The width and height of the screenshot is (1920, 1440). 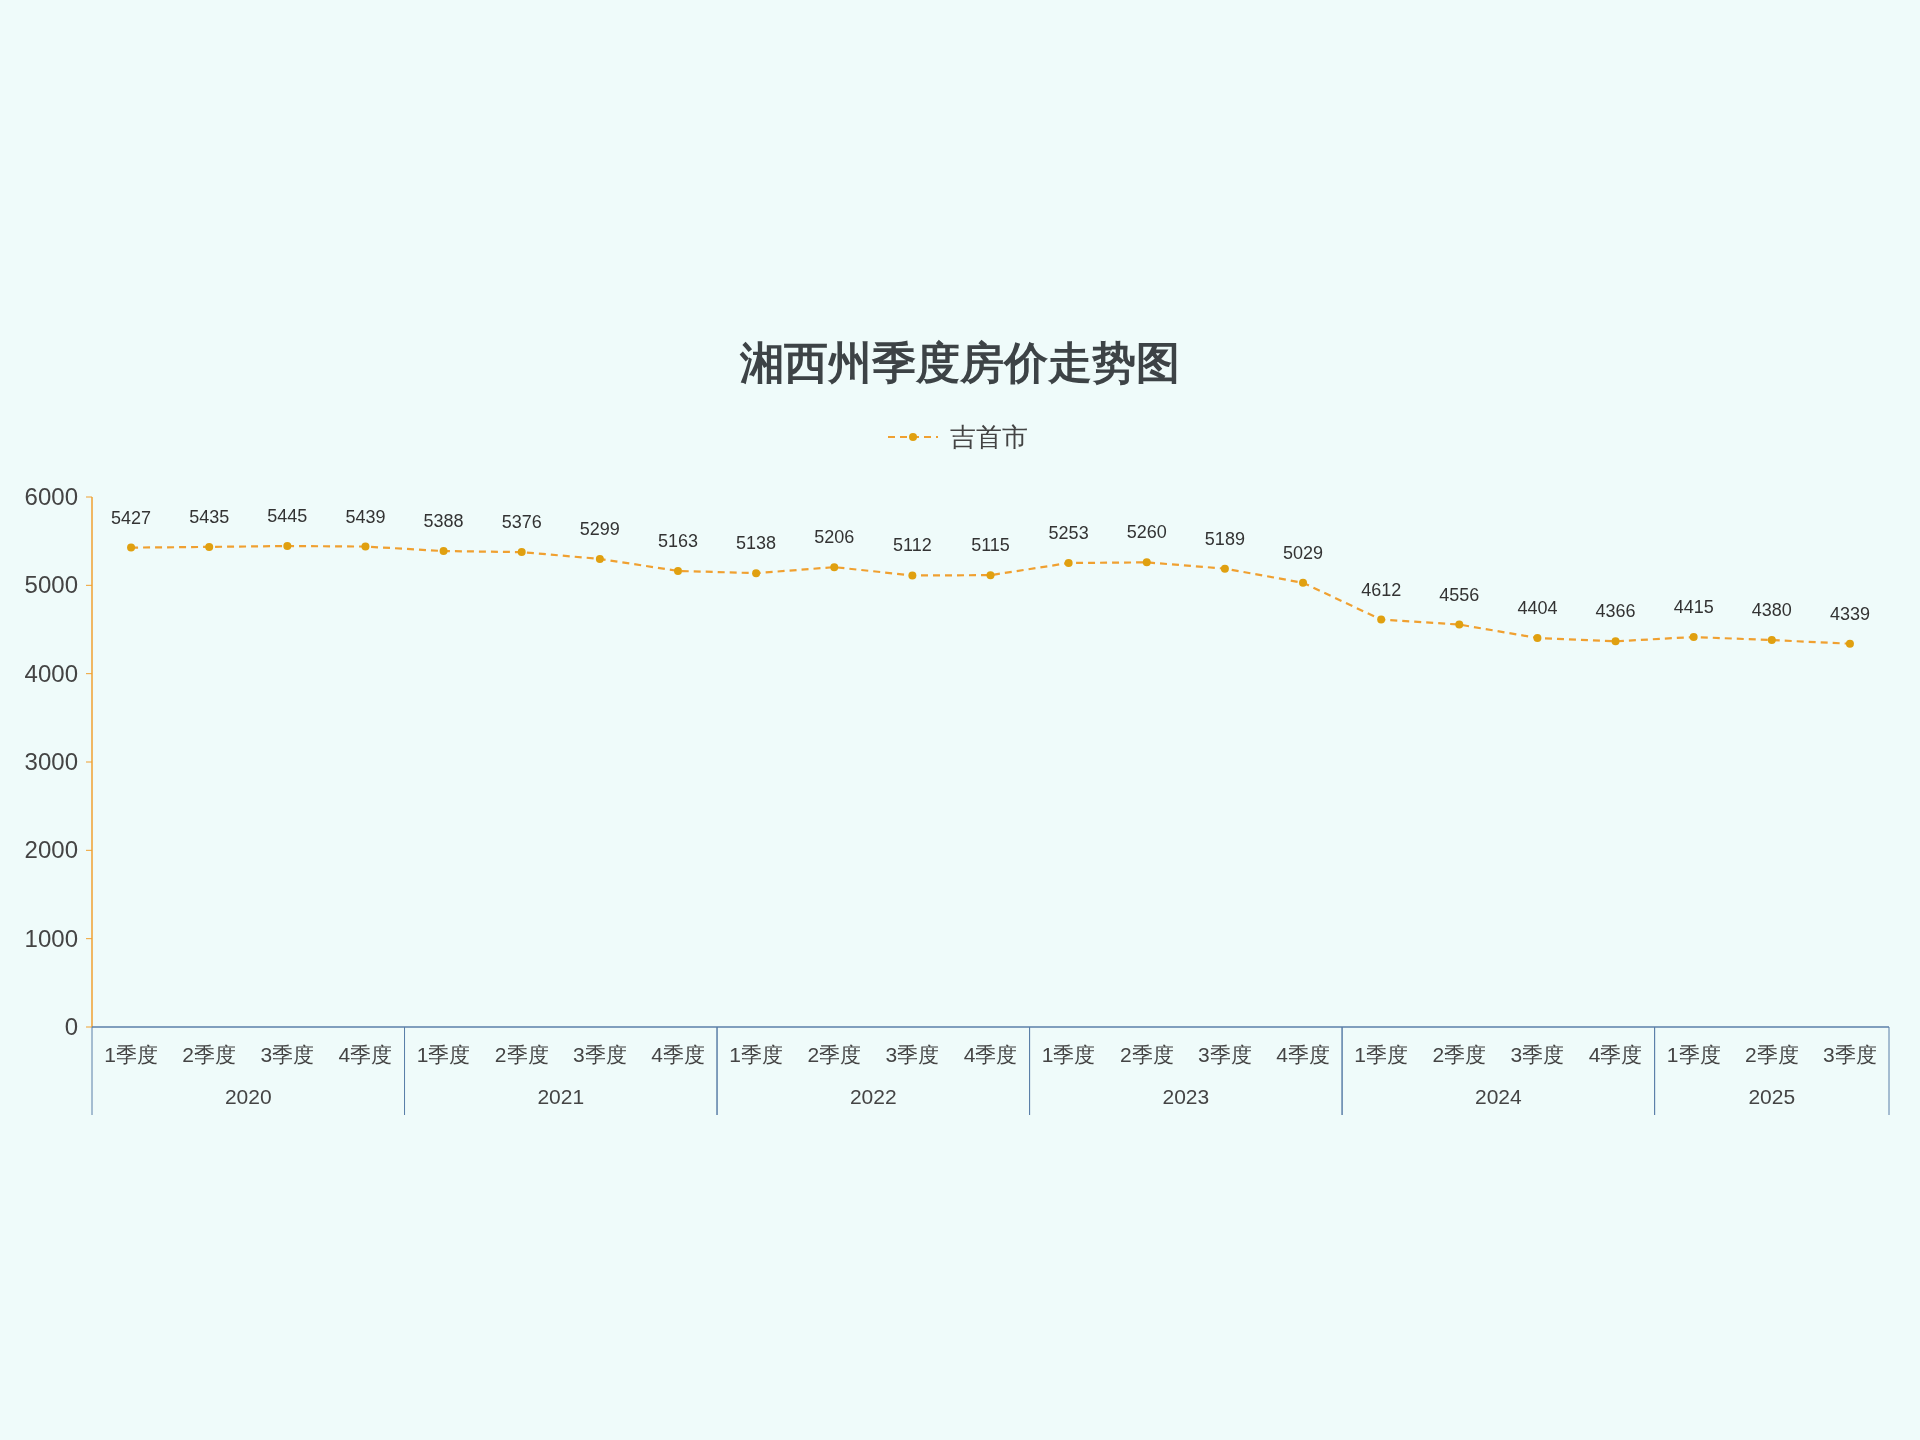 What do you see at coordinates (365, 516) in the screenshot?
I see `data-label: 5439` at bounding box center [365, 516].